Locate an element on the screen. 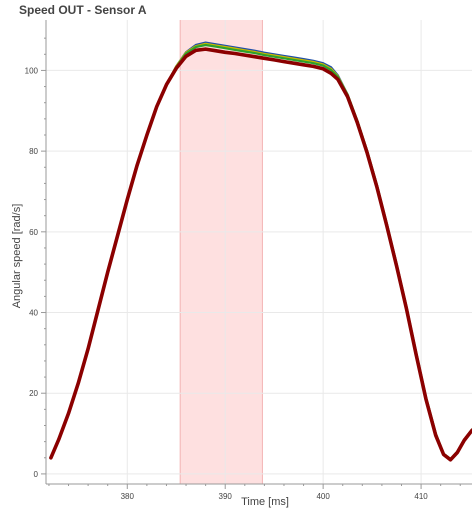 The width and height of the screenshot is (472, 512). y-tick-label: 20 is located at coordinates (33, 393).